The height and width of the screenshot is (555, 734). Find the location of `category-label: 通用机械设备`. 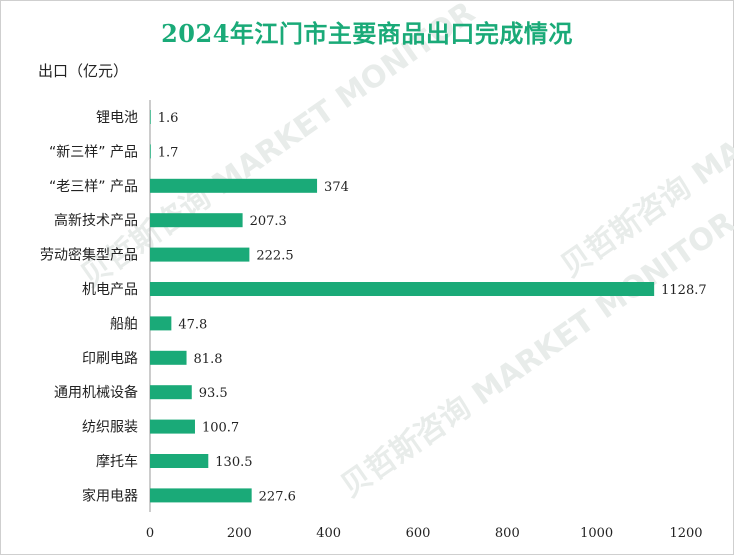

category-label: 通用机械设备 is located at coordinates (96, 392).